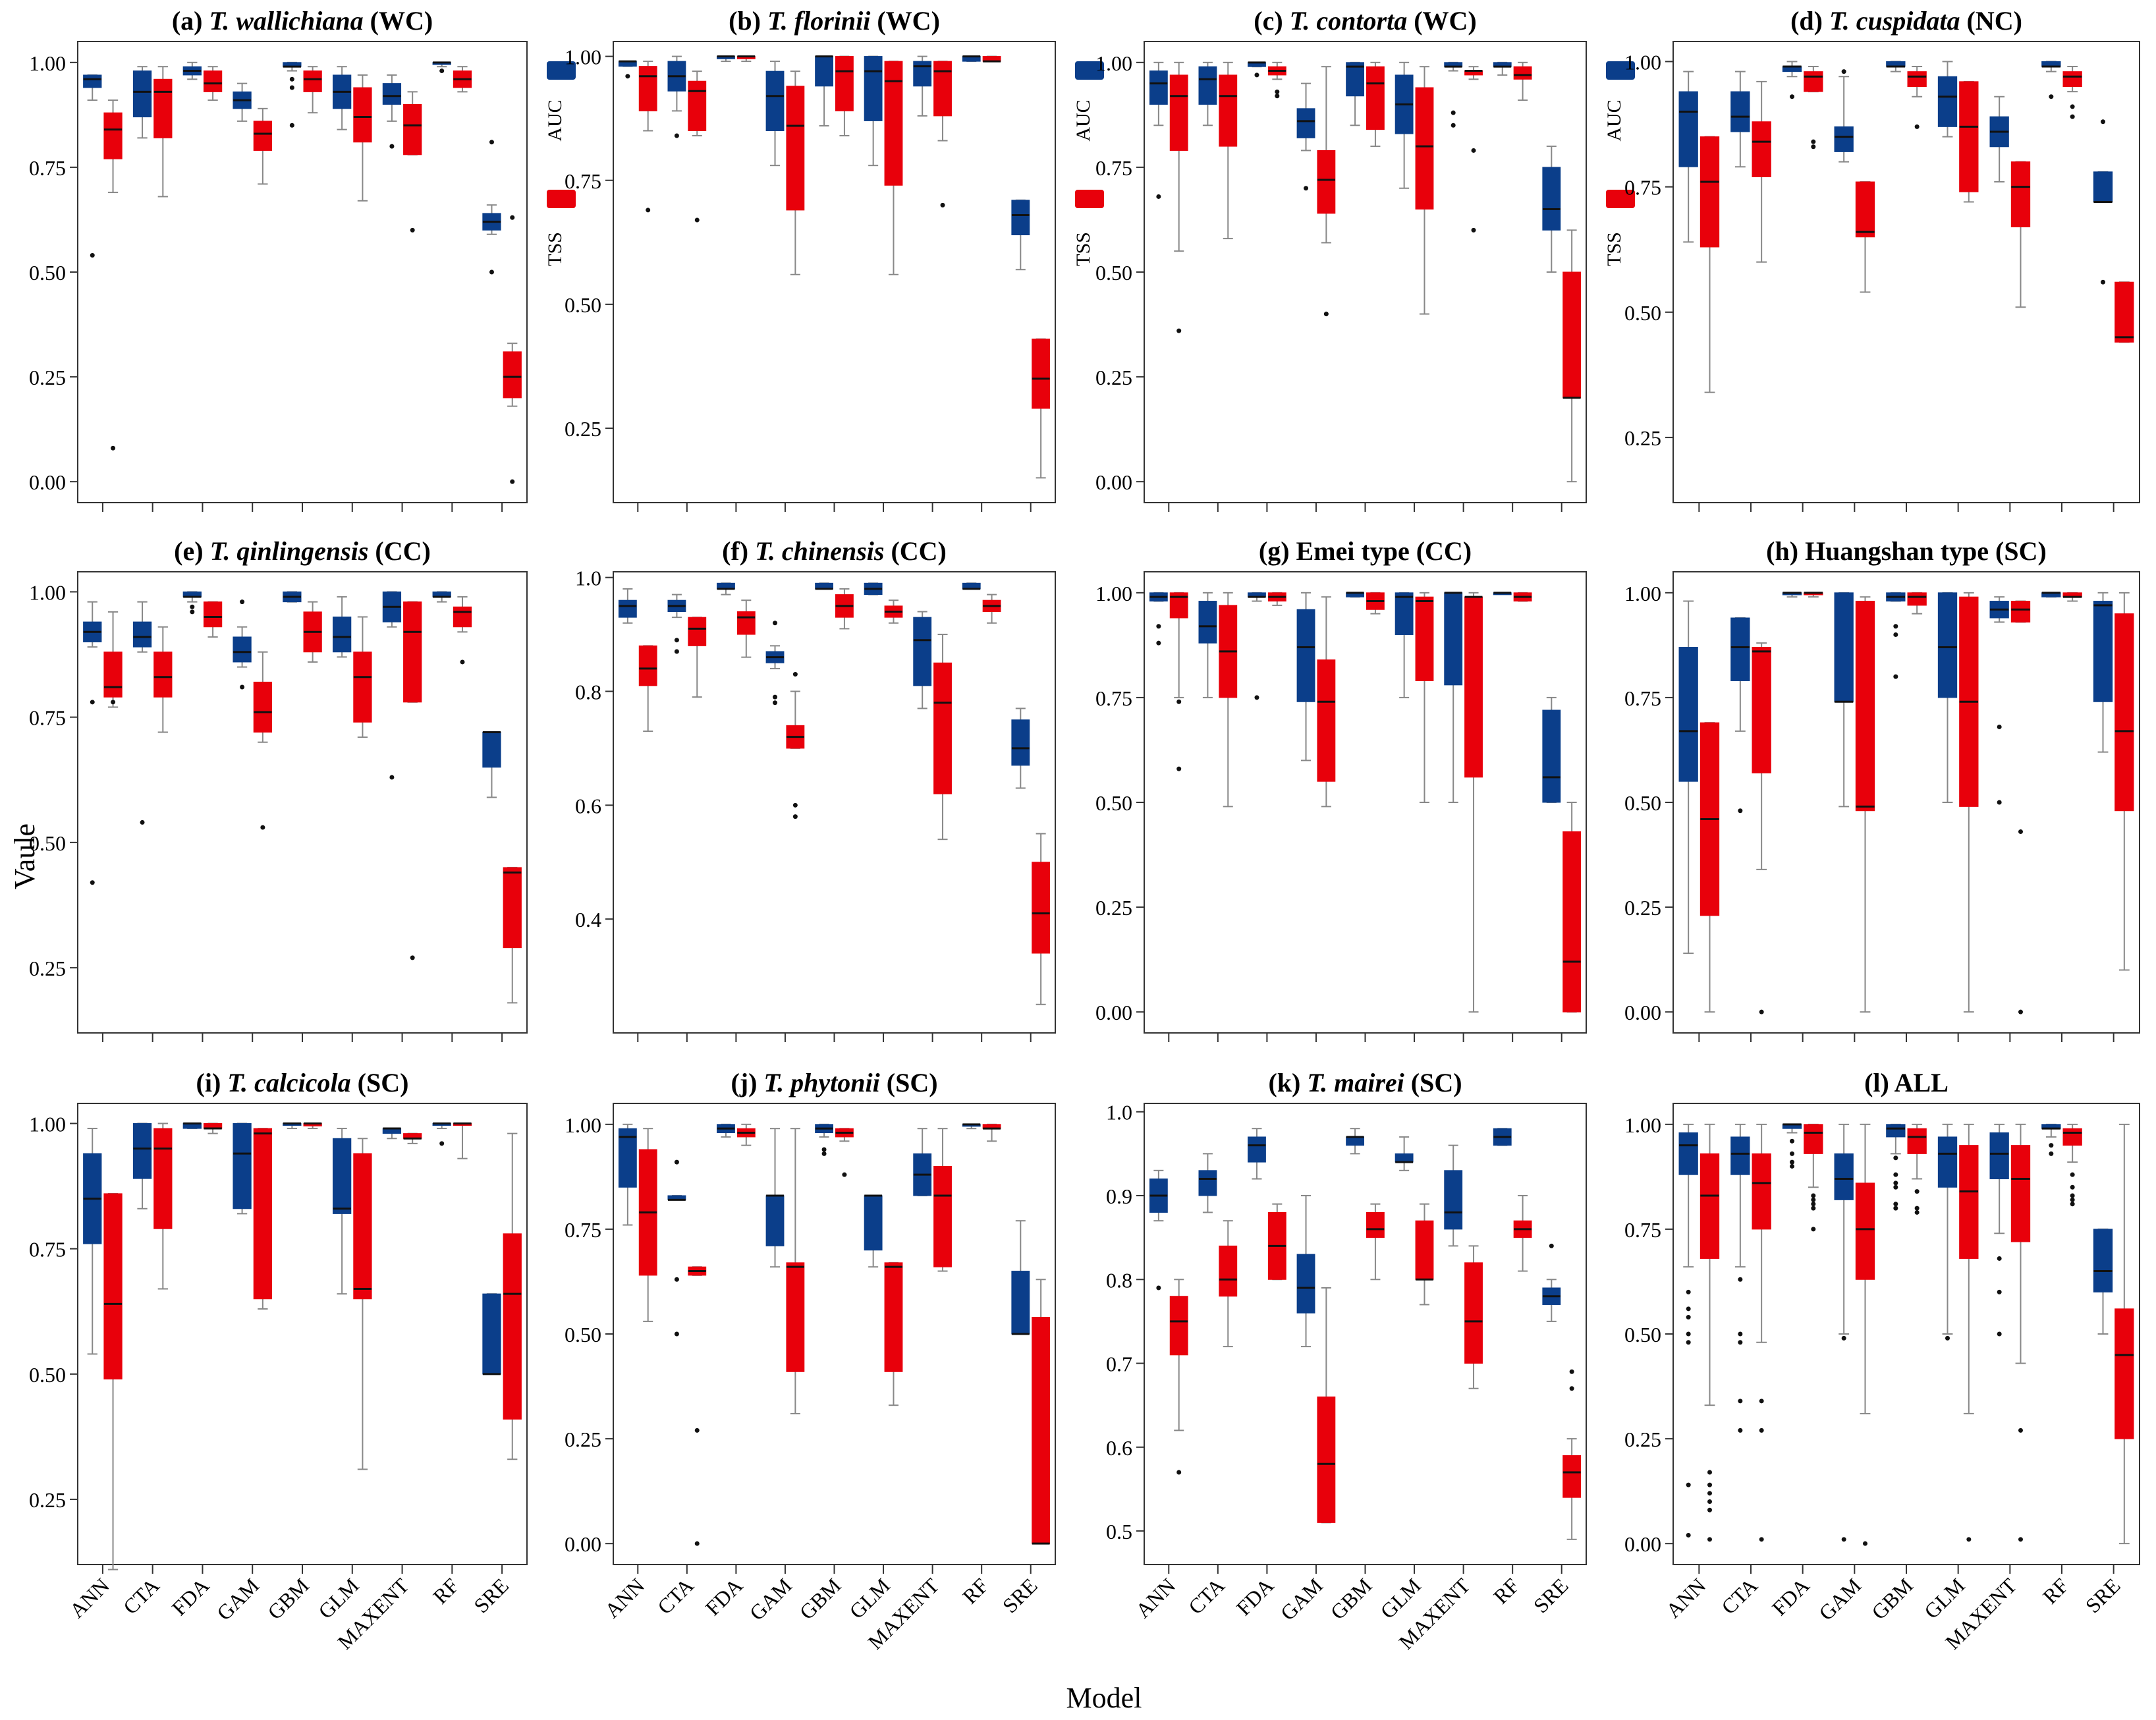 This screenshot has width=2156, height=1720. Describe the element at coordinates (412, 162) in the screenshot. I see `tss-box-maxent` at that location.